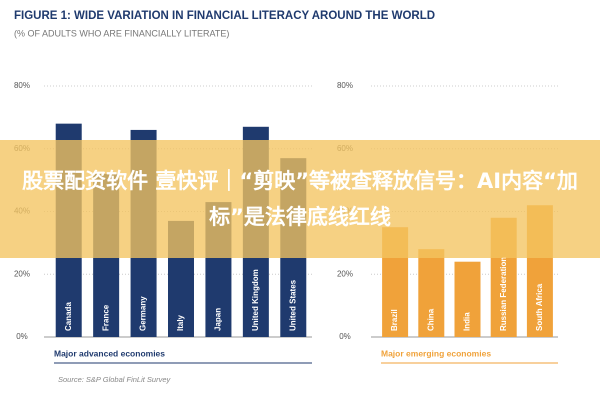 The image size is (600, 400). What do you see at coordinates (68, 316) in the screenshot?
I see `x-tick-label: Canada` at bounding box center [68, 316].